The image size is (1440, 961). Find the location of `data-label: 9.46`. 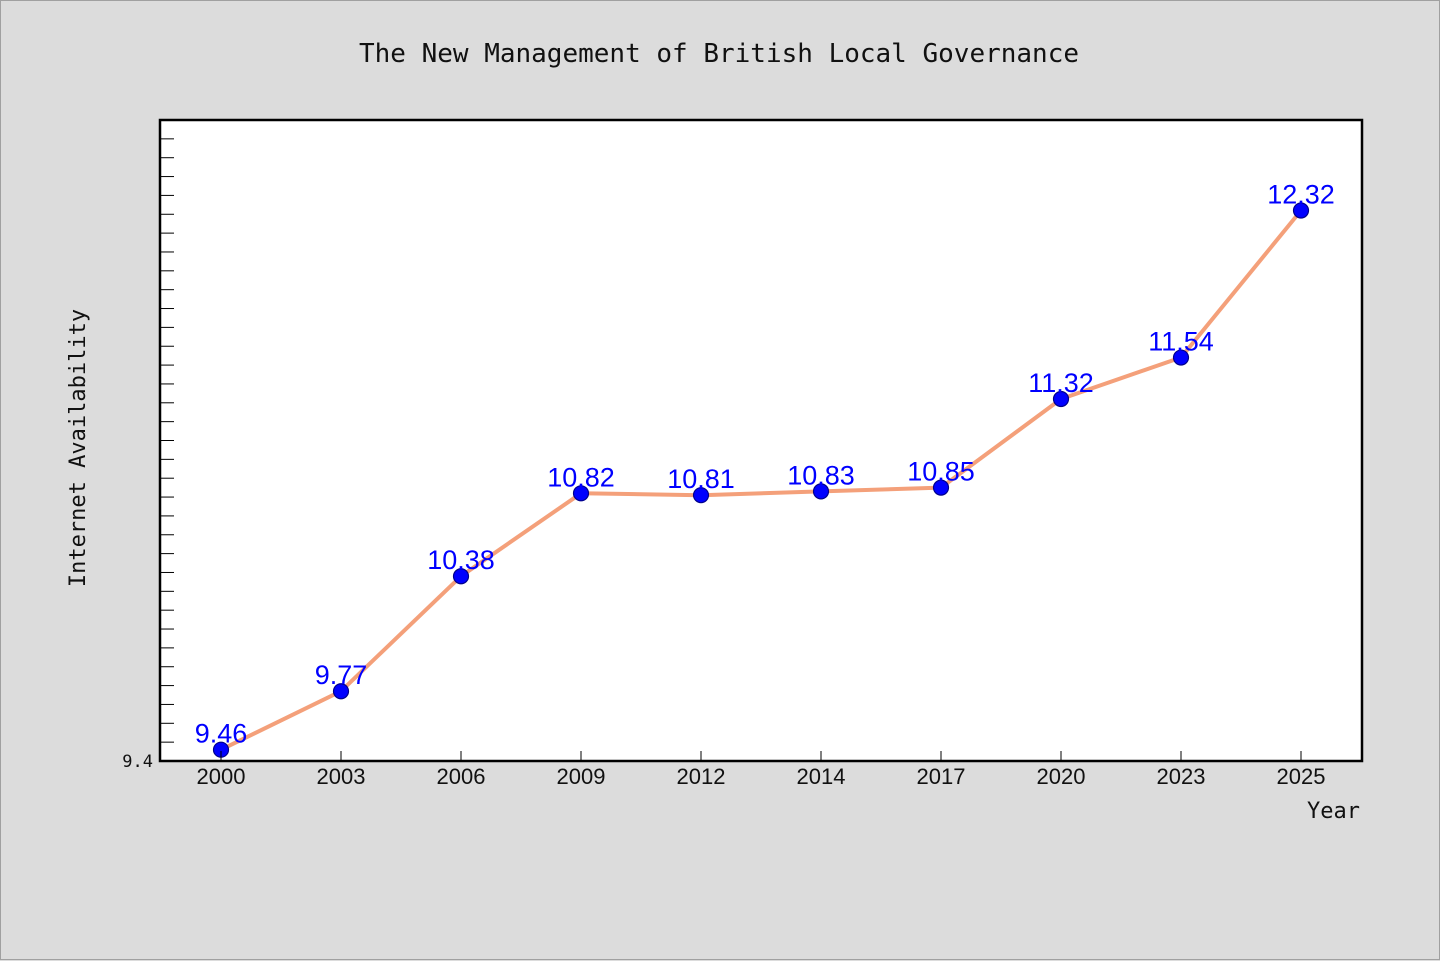

data-label: 9.46 is located at coordinates (221, 734).